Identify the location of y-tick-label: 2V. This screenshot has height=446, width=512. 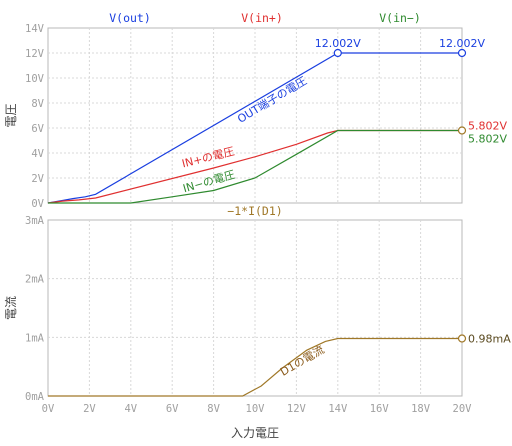
(37, 179).